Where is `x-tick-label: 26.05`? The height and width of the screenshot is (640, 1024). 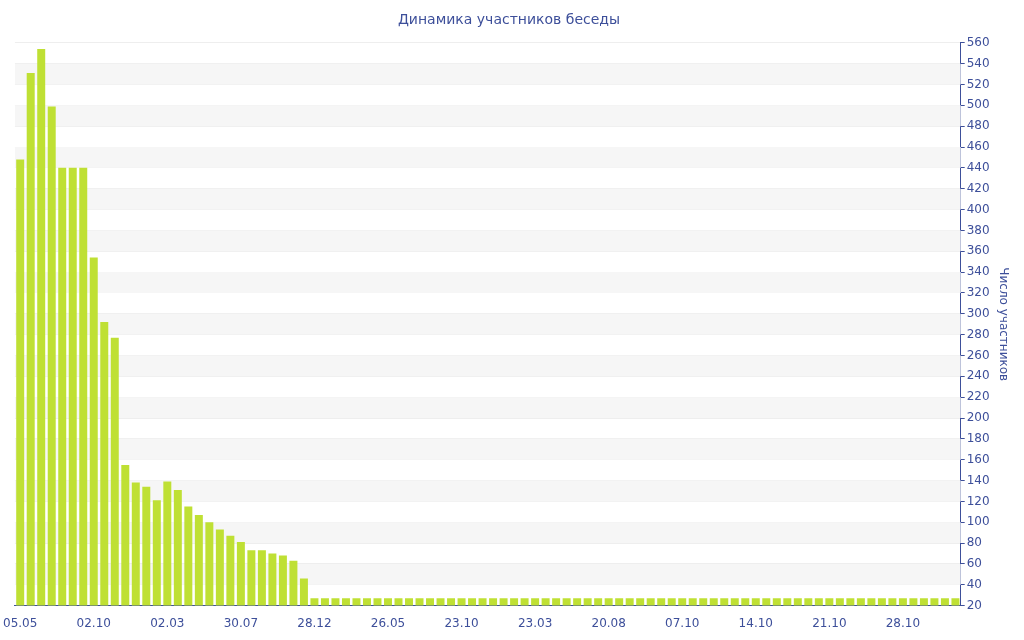
x-tick-label: 26.05 is located at coordinates (388, 622).